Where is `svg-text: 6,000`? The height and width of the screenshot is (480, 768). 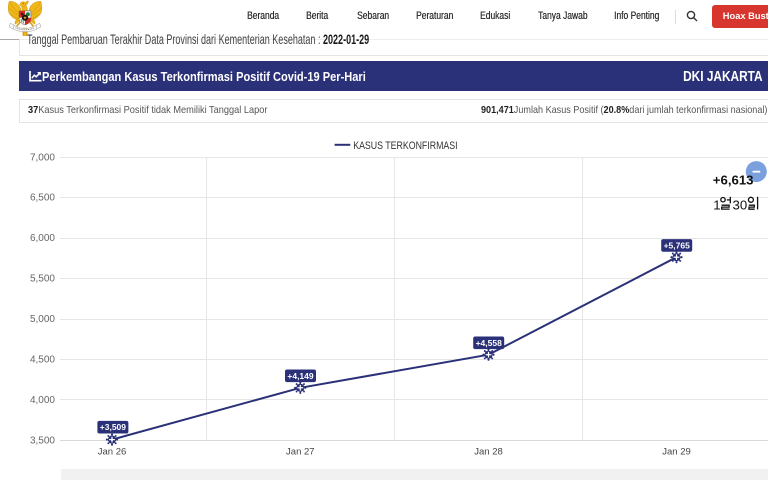 svg-text: 6,000 is located at coordinates (42, 238).